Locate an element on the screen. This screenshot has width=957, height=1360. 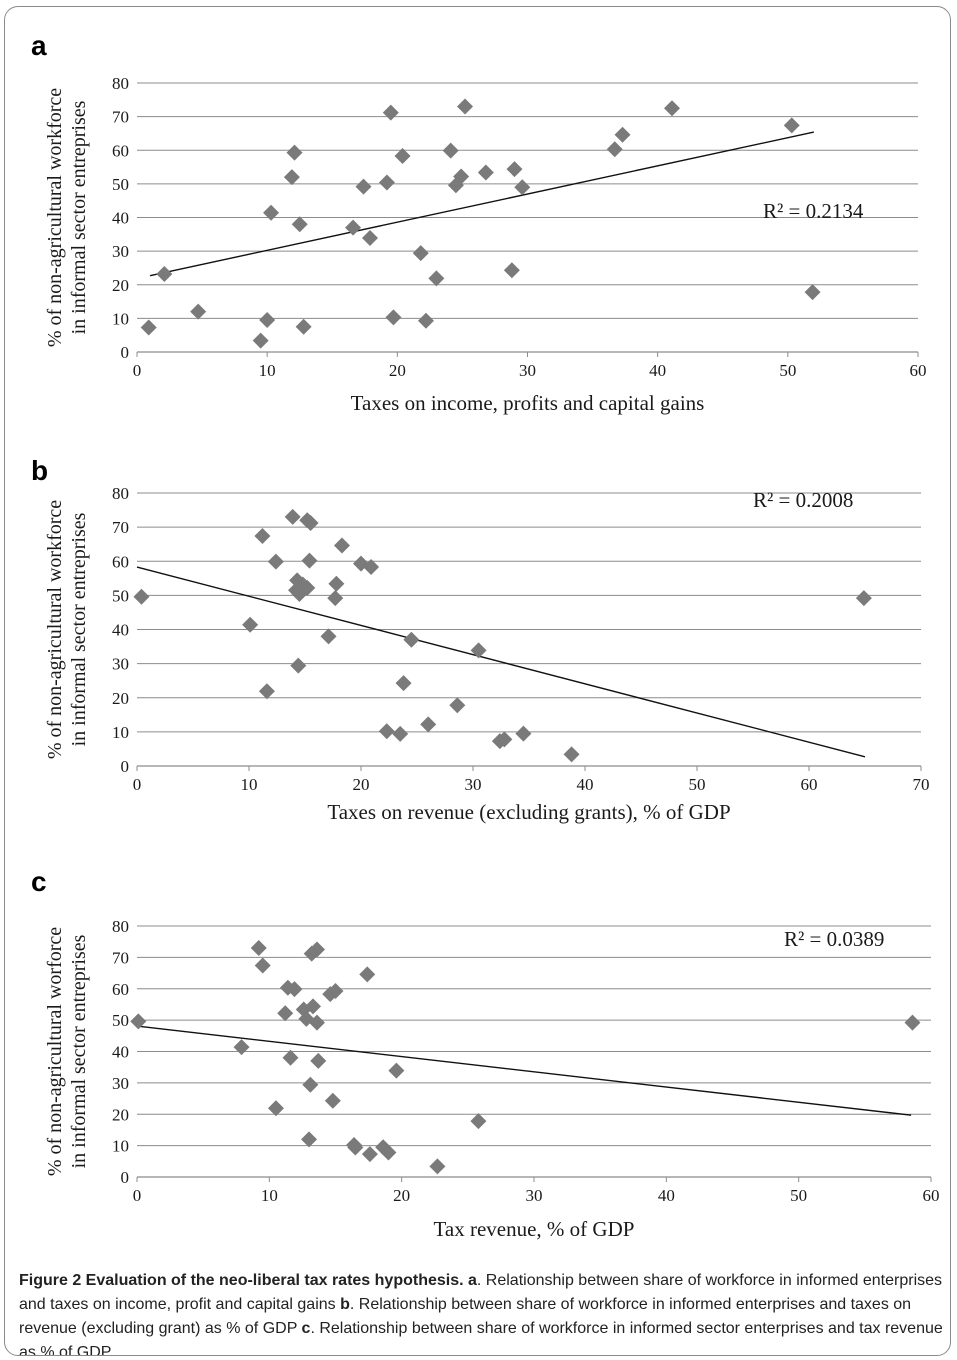
panel-letter: c is located at coordinates (39, 881).